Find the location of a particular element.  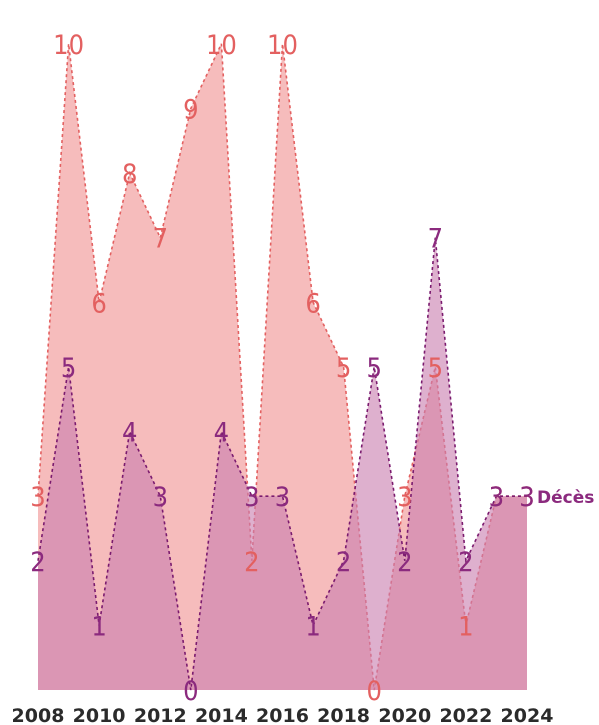

x-tick-2014: 2014 is located at coordinates (221, 715).